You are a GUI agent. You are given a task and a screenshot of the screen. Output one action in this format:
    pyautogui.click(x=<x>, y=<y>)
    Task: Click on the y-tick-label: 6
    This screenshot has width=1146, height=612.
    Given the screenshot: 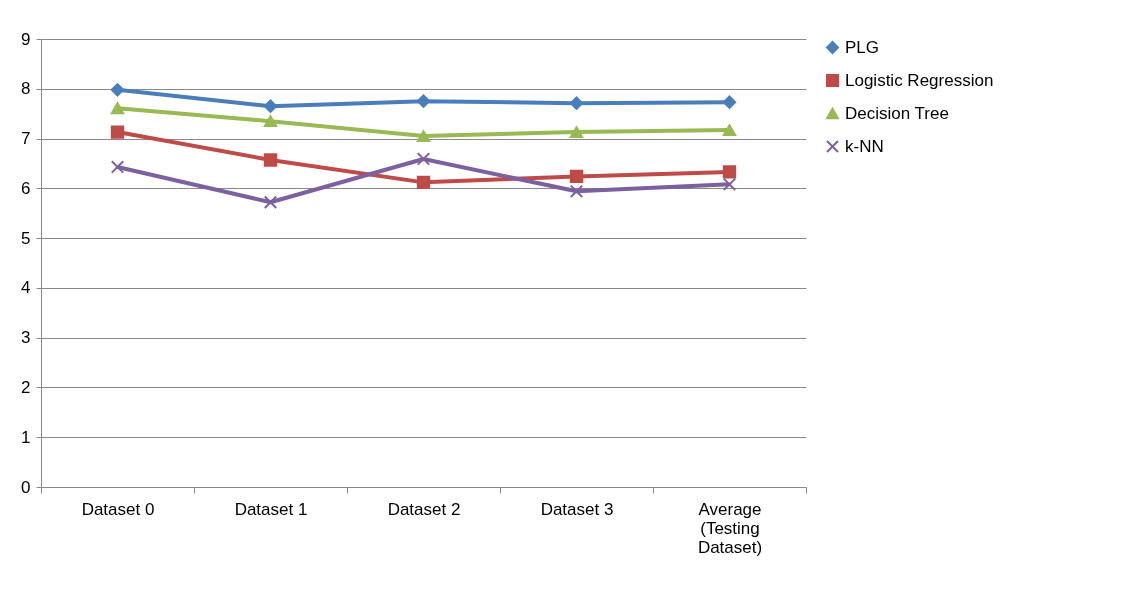 What is the action you would take?
    pyautogui.click(x=26, y=188)
    